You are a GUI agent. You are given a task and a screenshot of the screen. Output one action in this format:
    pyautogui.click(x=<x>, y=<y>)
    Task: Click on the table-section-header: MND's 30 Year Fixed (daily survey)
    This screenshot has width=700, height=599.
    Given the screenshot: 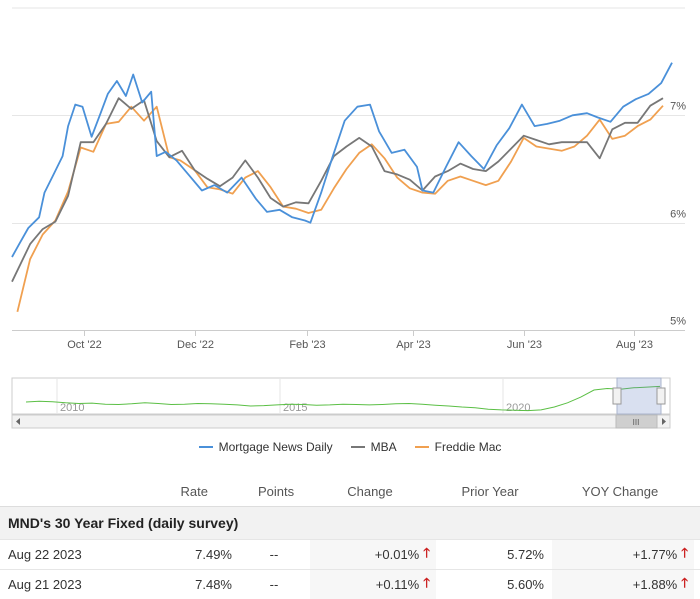 What is the action you would take?
    pyautogui.click(x=350, y=522)
    